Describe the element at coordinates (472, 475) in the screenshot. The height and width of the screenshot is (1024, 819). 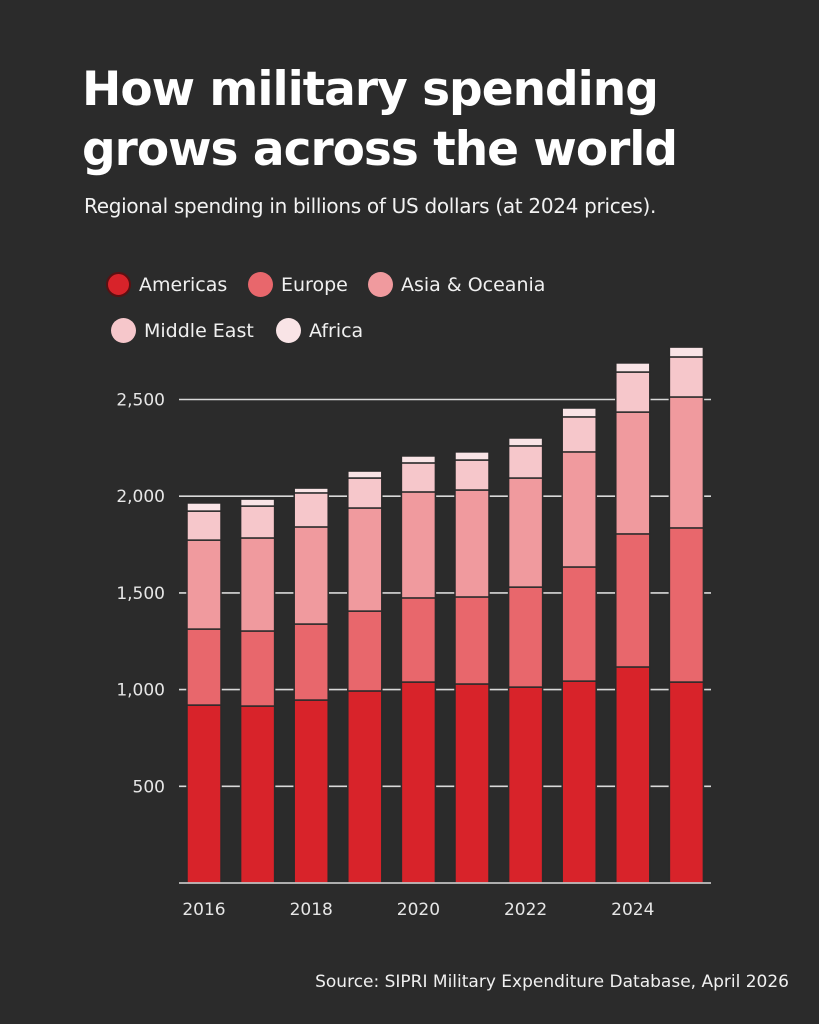
I see `bar-middle-east-2021` at that location.